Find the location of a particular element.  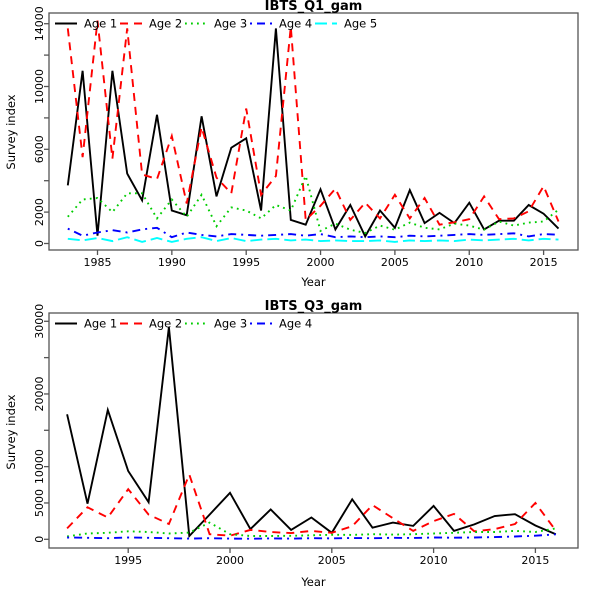

x-tick-label: 1985 is located at coordinates (98, 262).